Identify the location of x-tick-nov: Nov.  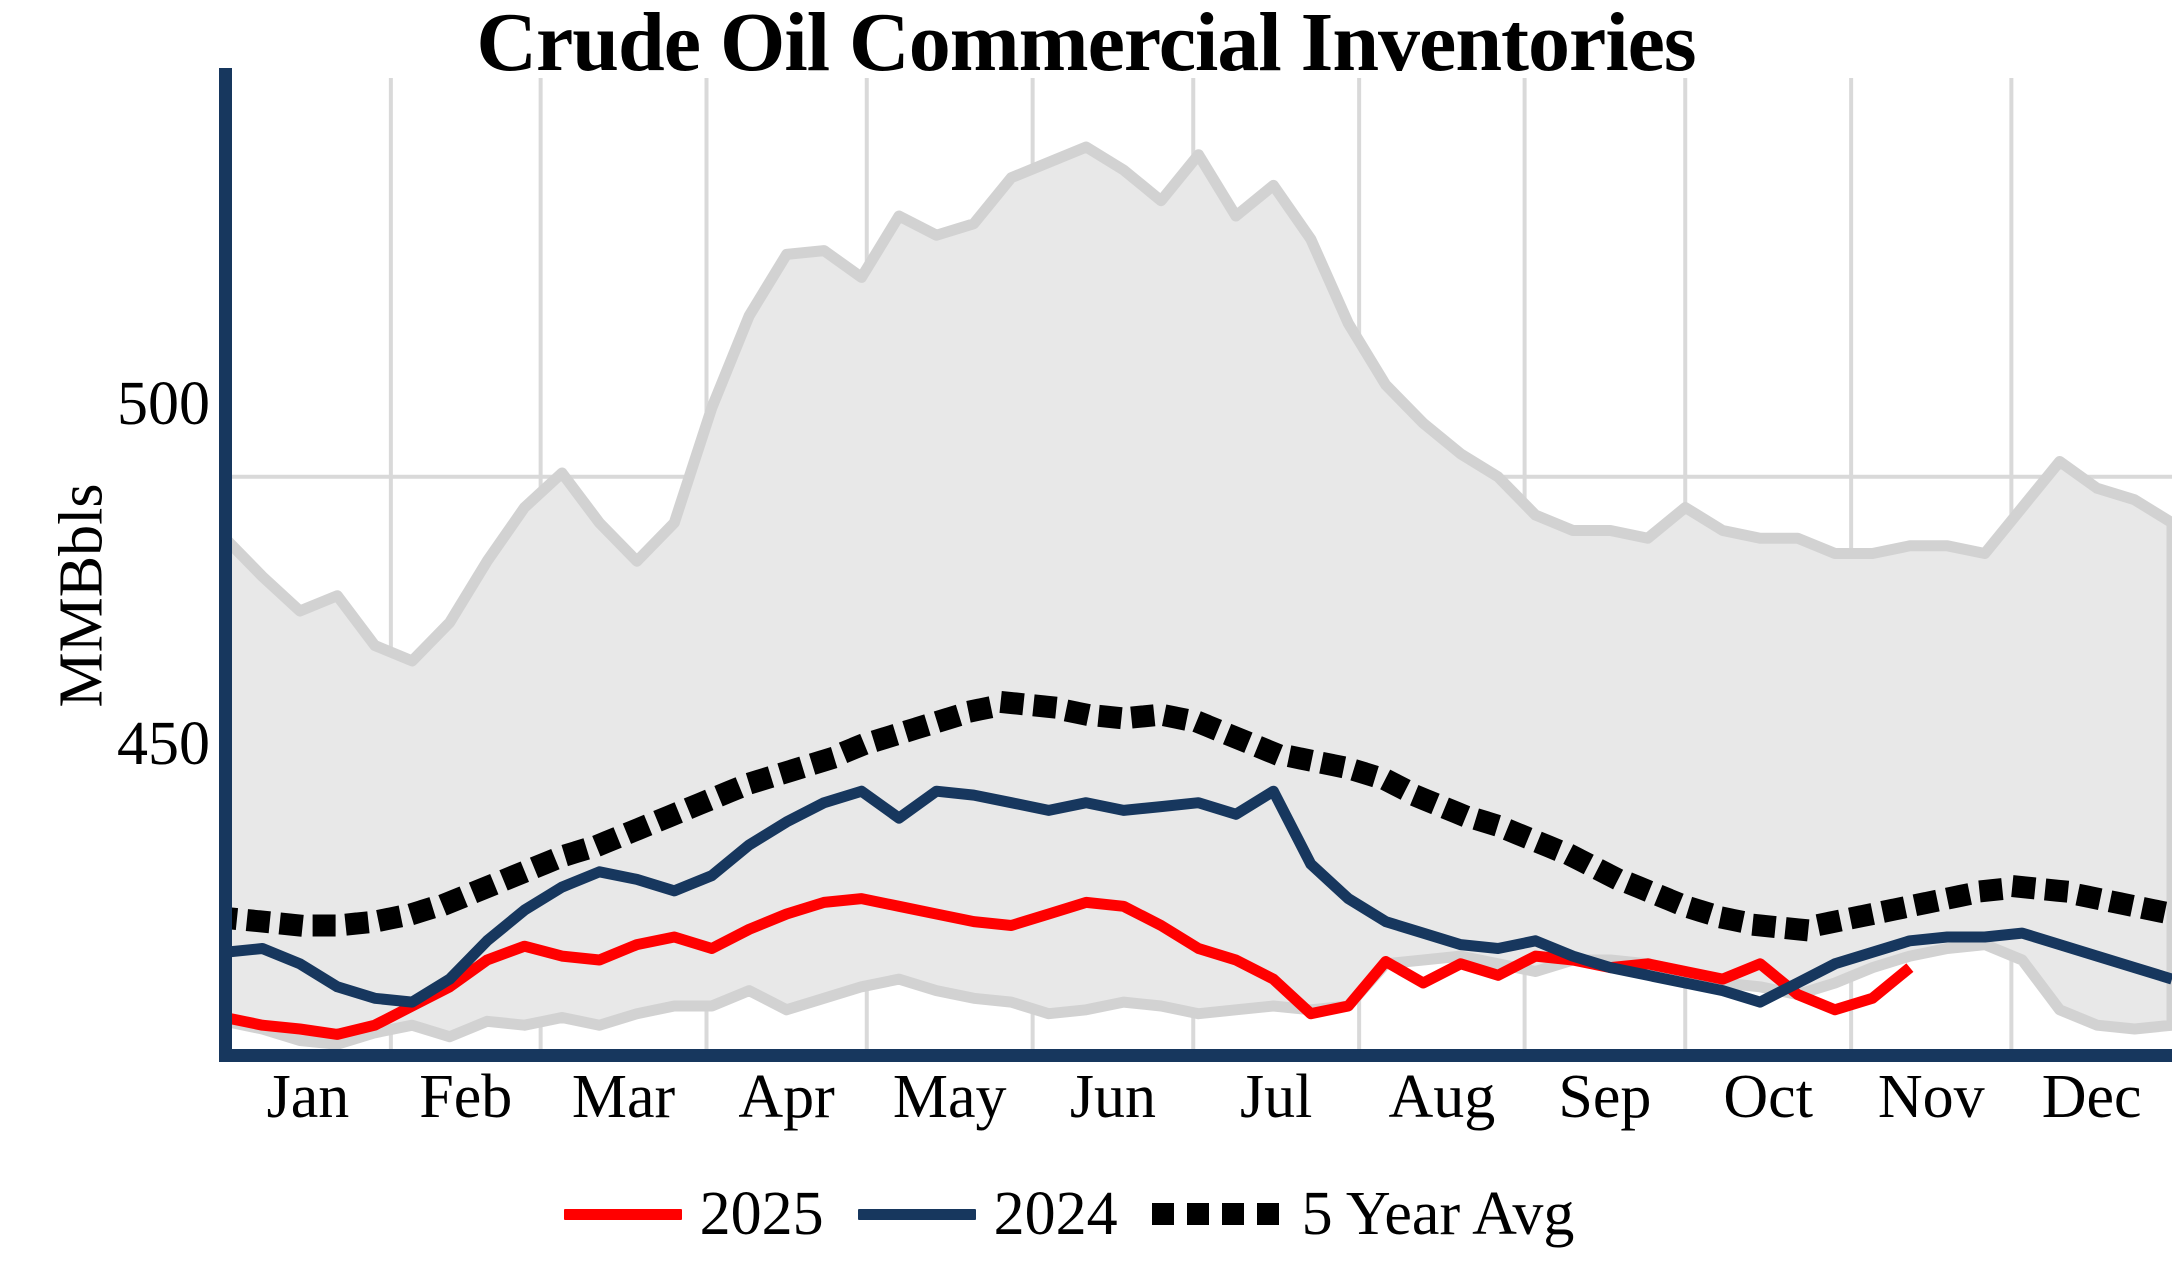
(1931, 1097).